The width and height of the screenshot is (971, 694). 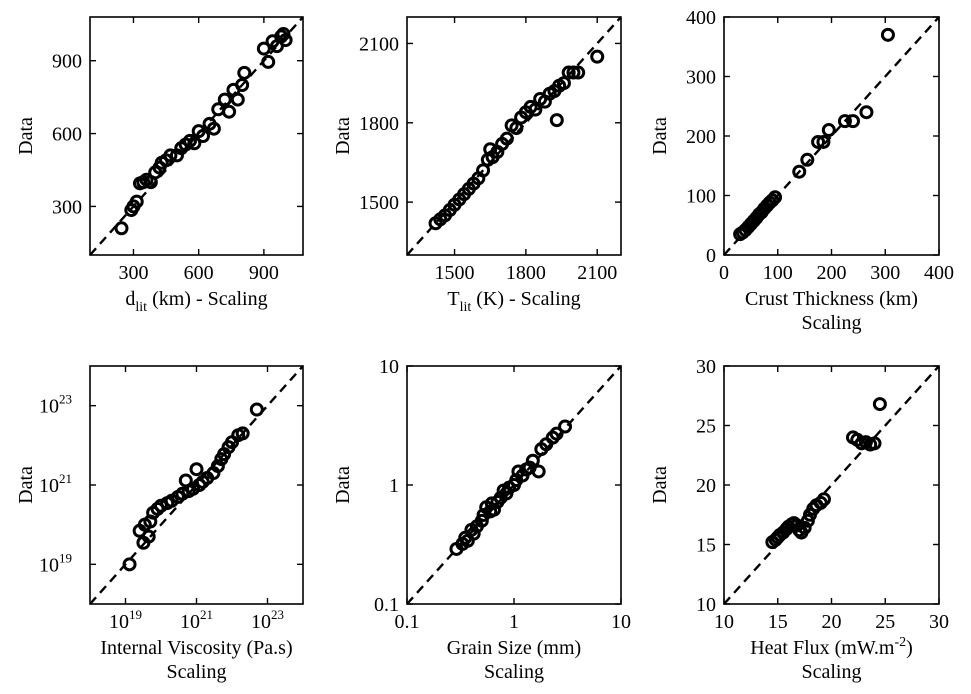 What do you see at coordinates (526, 273) in the screenshot?
I see `x-tick-label: 1800` at bounding box center [526, 273].